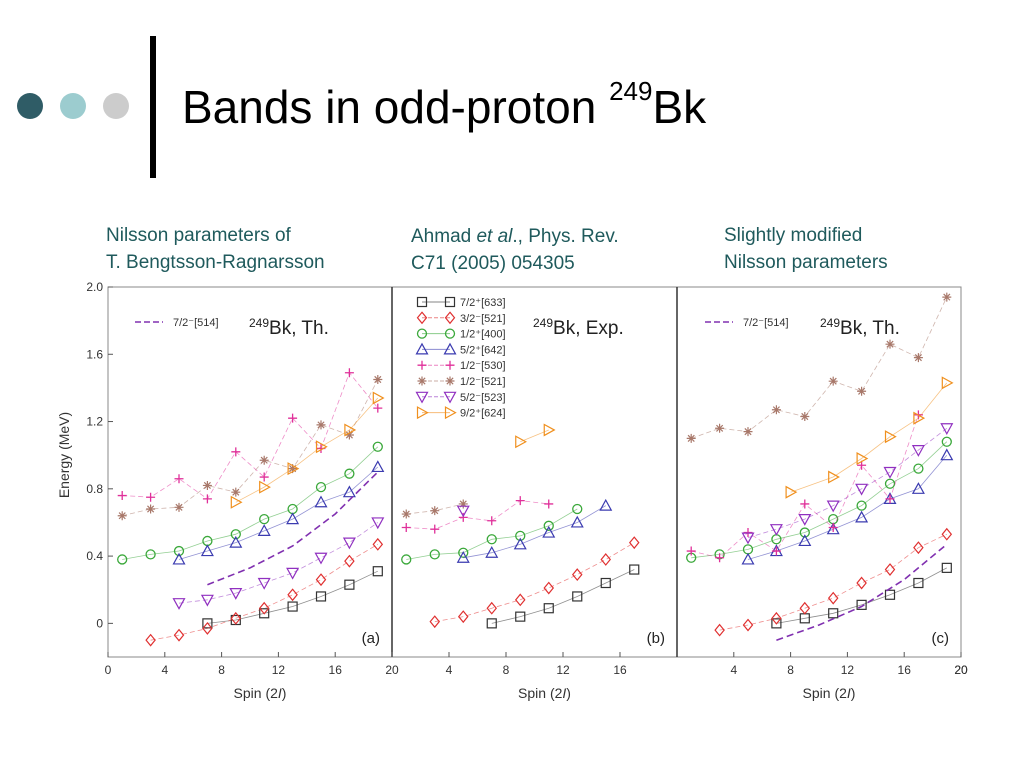  What do you see at coordinates (278, 563) in the screenshot?
I see `series-triangle-down` at bounding box center [278, 563].